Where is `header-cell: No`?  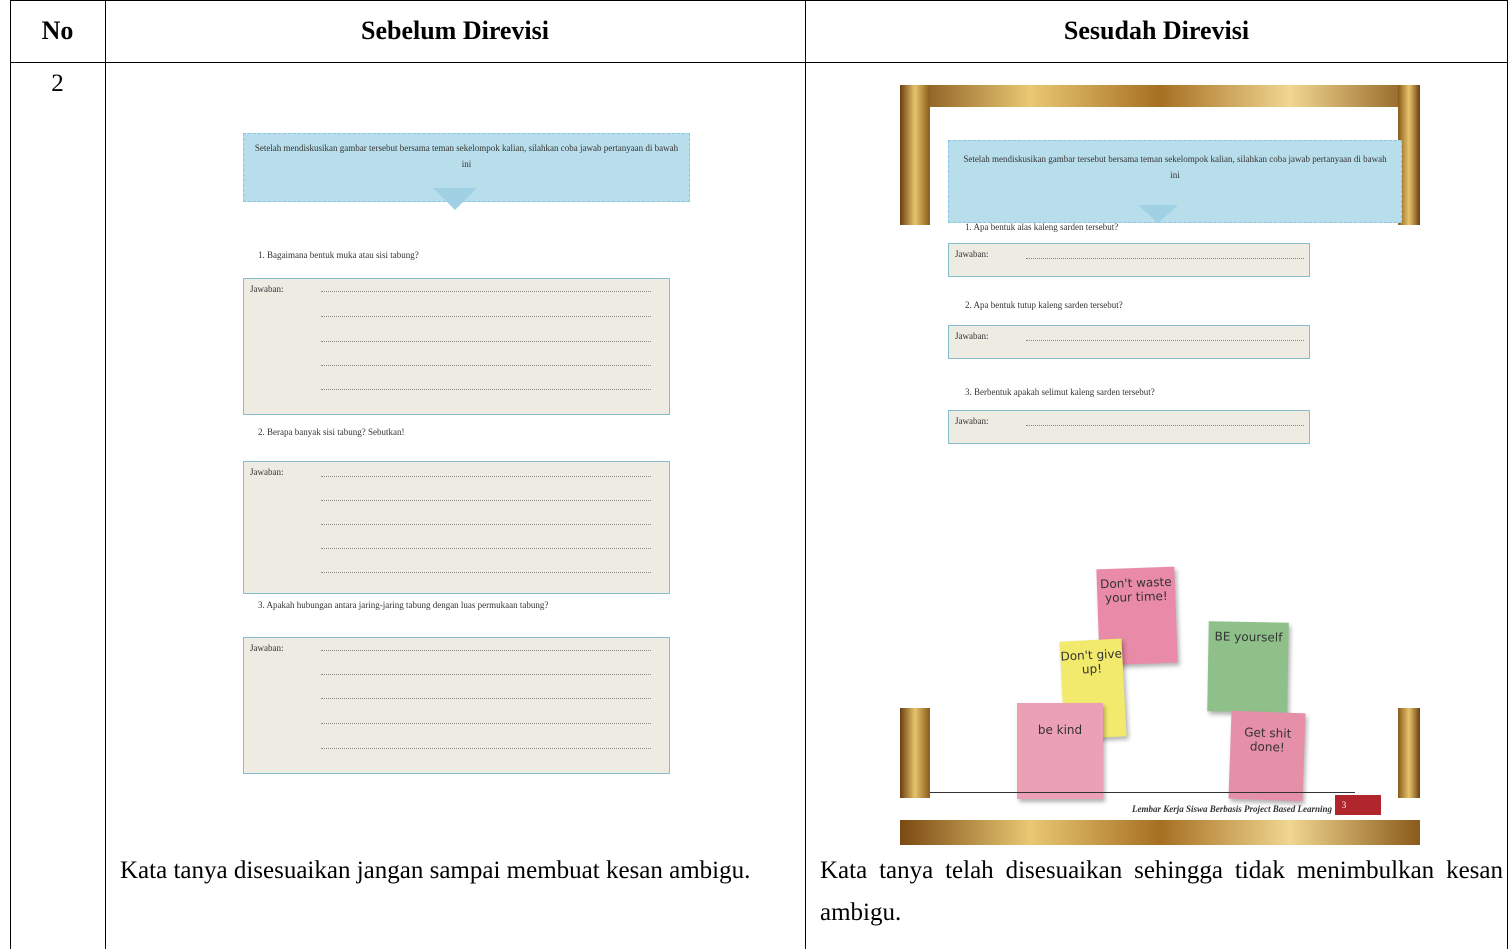
header-cell: No is located at coordinates (57, 30).